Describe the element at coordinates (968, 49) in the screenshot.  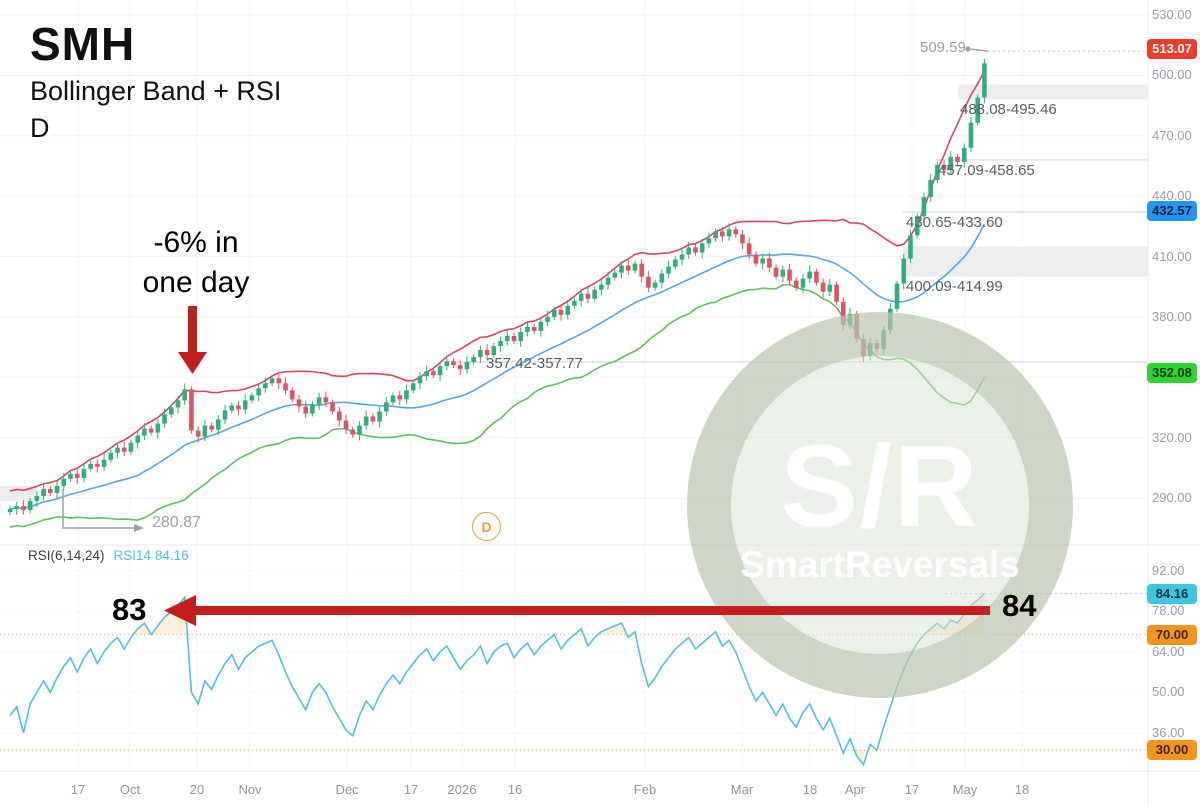
I see `high-marker-dot` at that location.